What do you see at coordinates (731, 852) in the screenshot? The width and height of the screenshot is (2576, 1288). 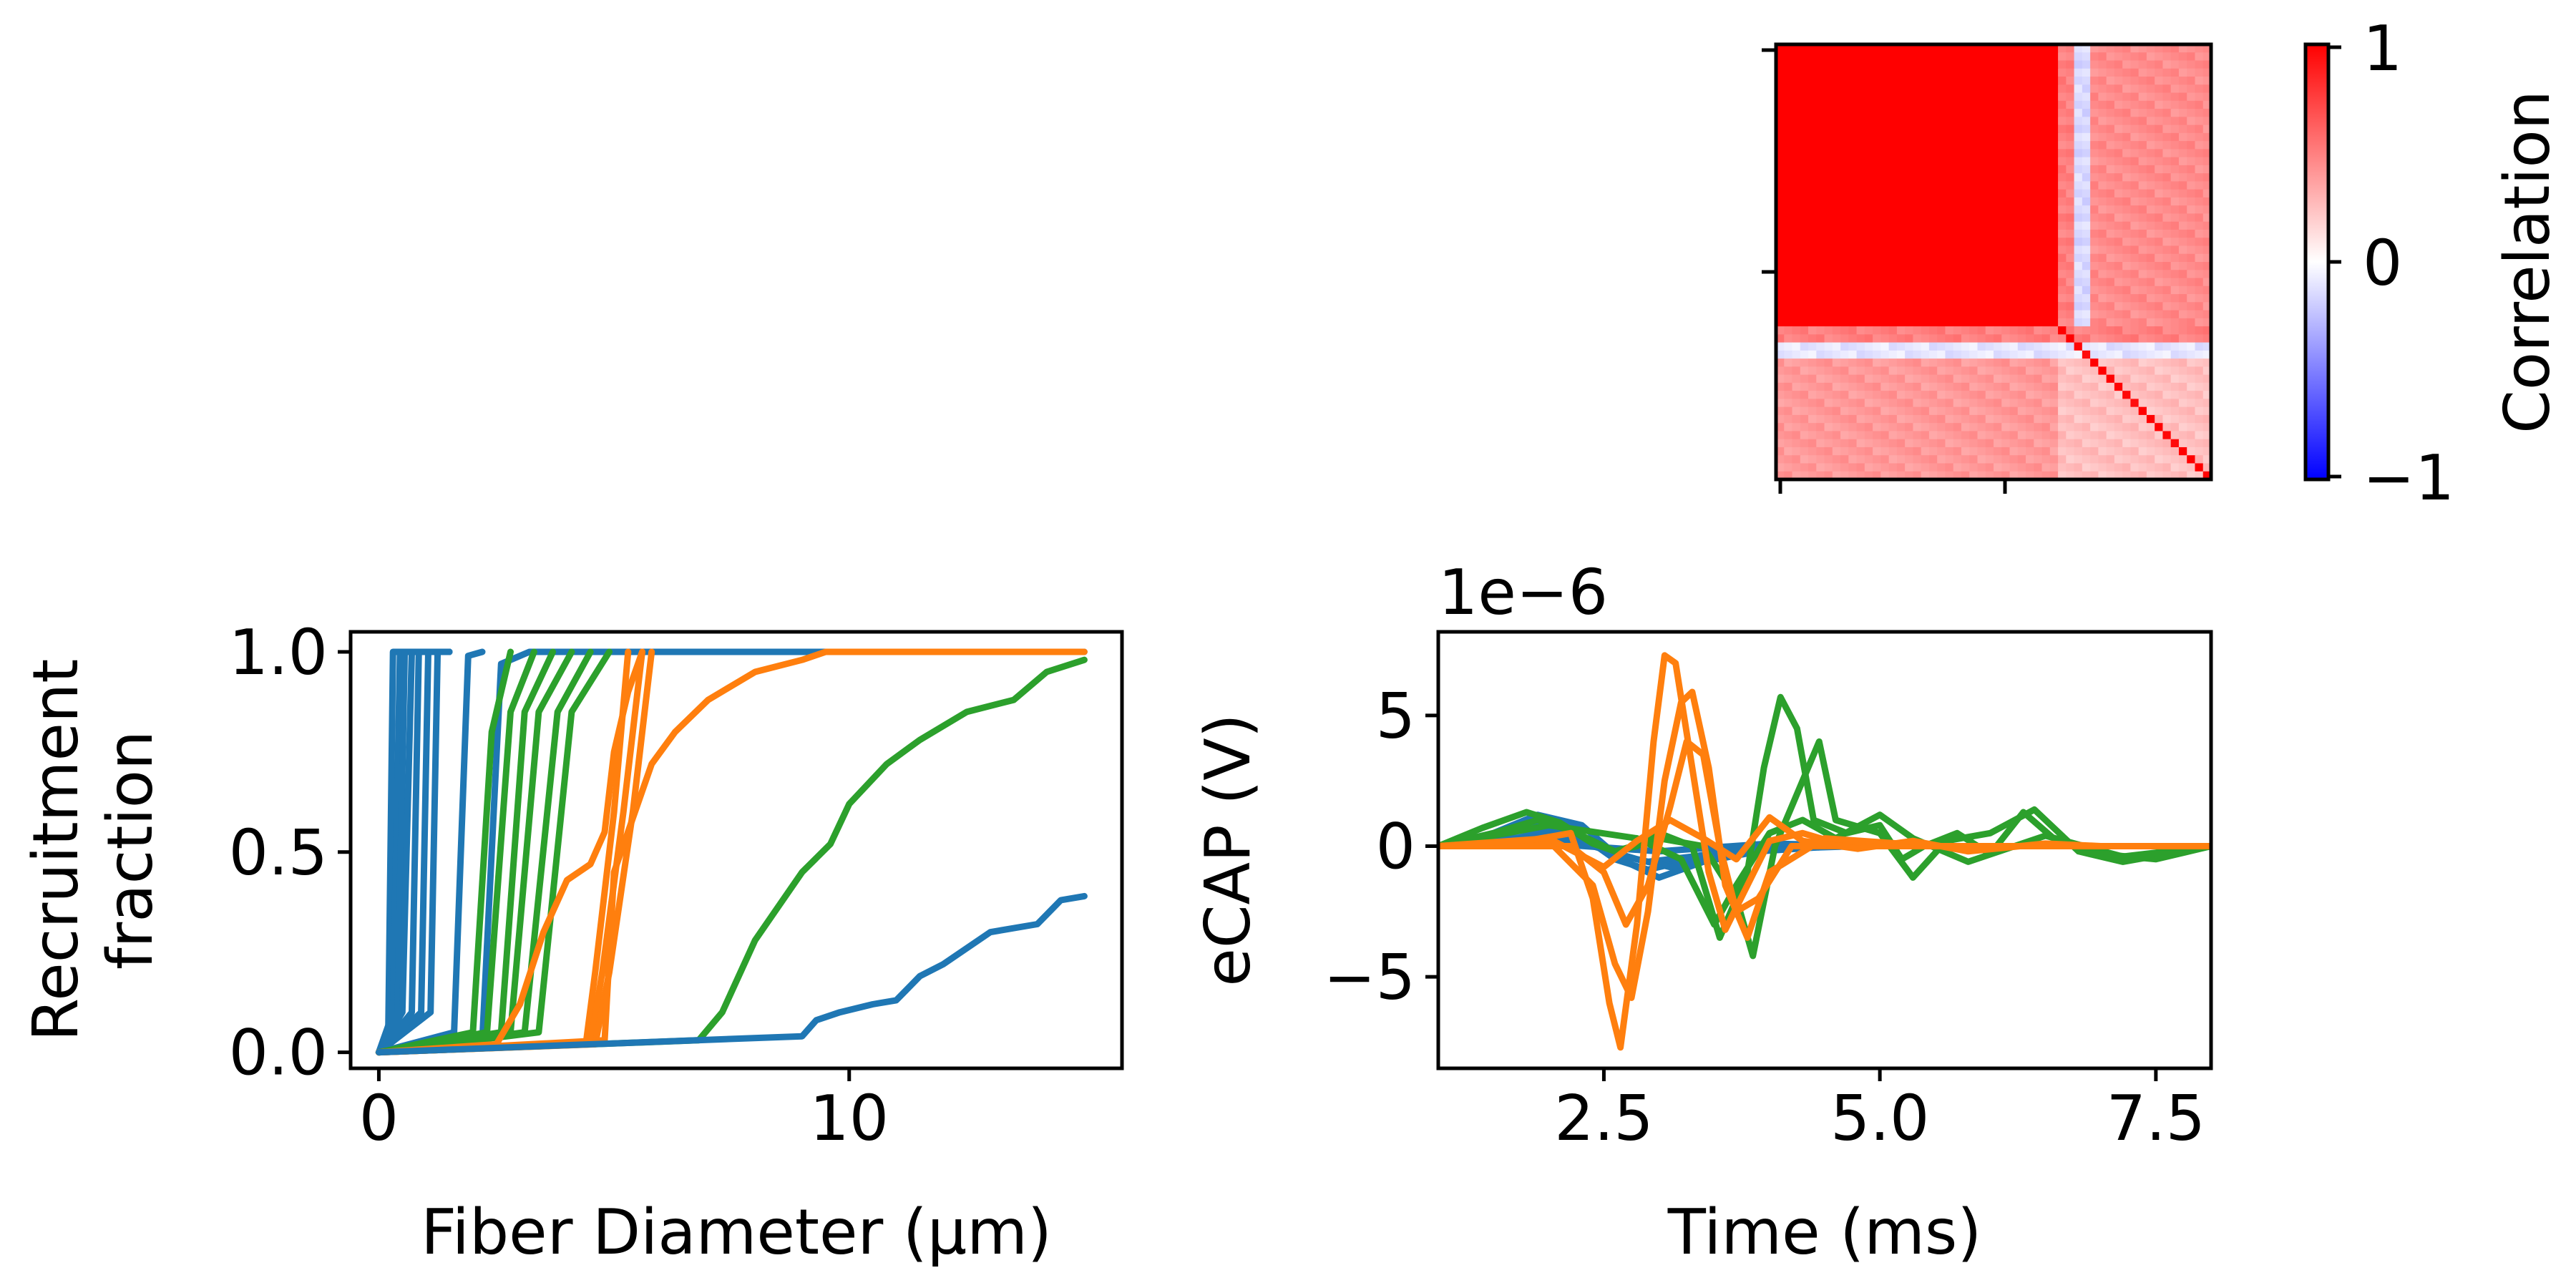 I see `recruitment-lines` at bounding box center [731, 852].